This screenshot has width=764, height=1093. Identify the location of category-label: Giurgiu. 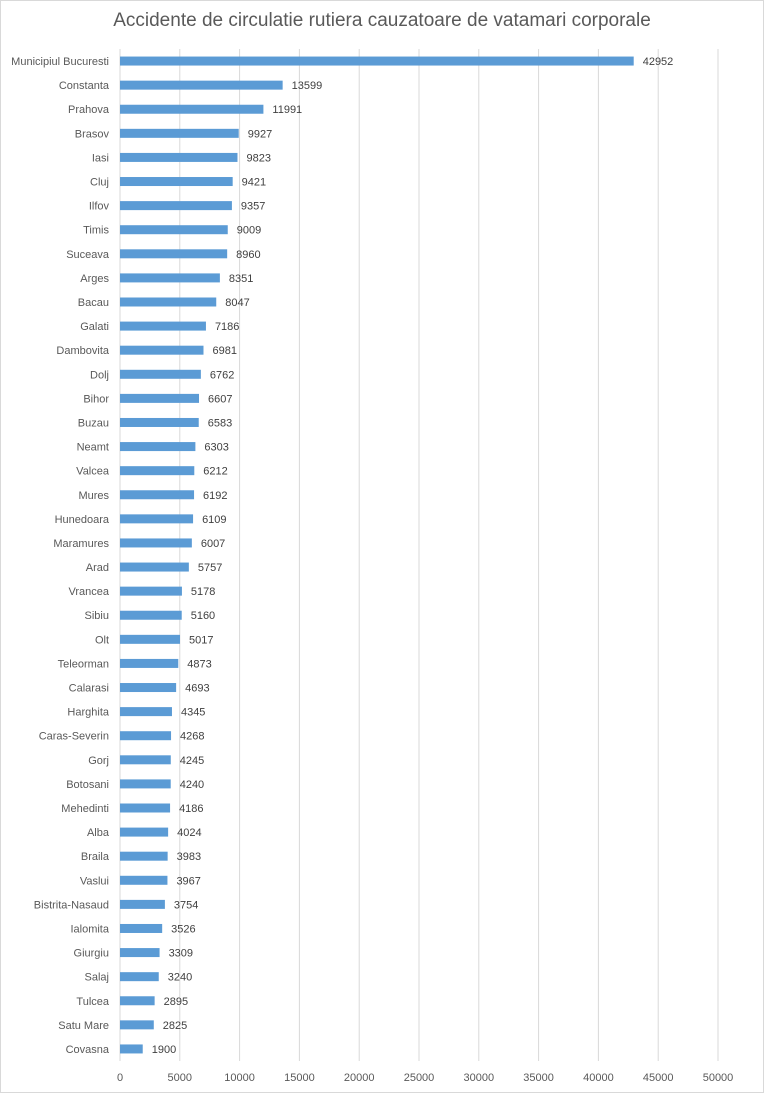
(91, 954).